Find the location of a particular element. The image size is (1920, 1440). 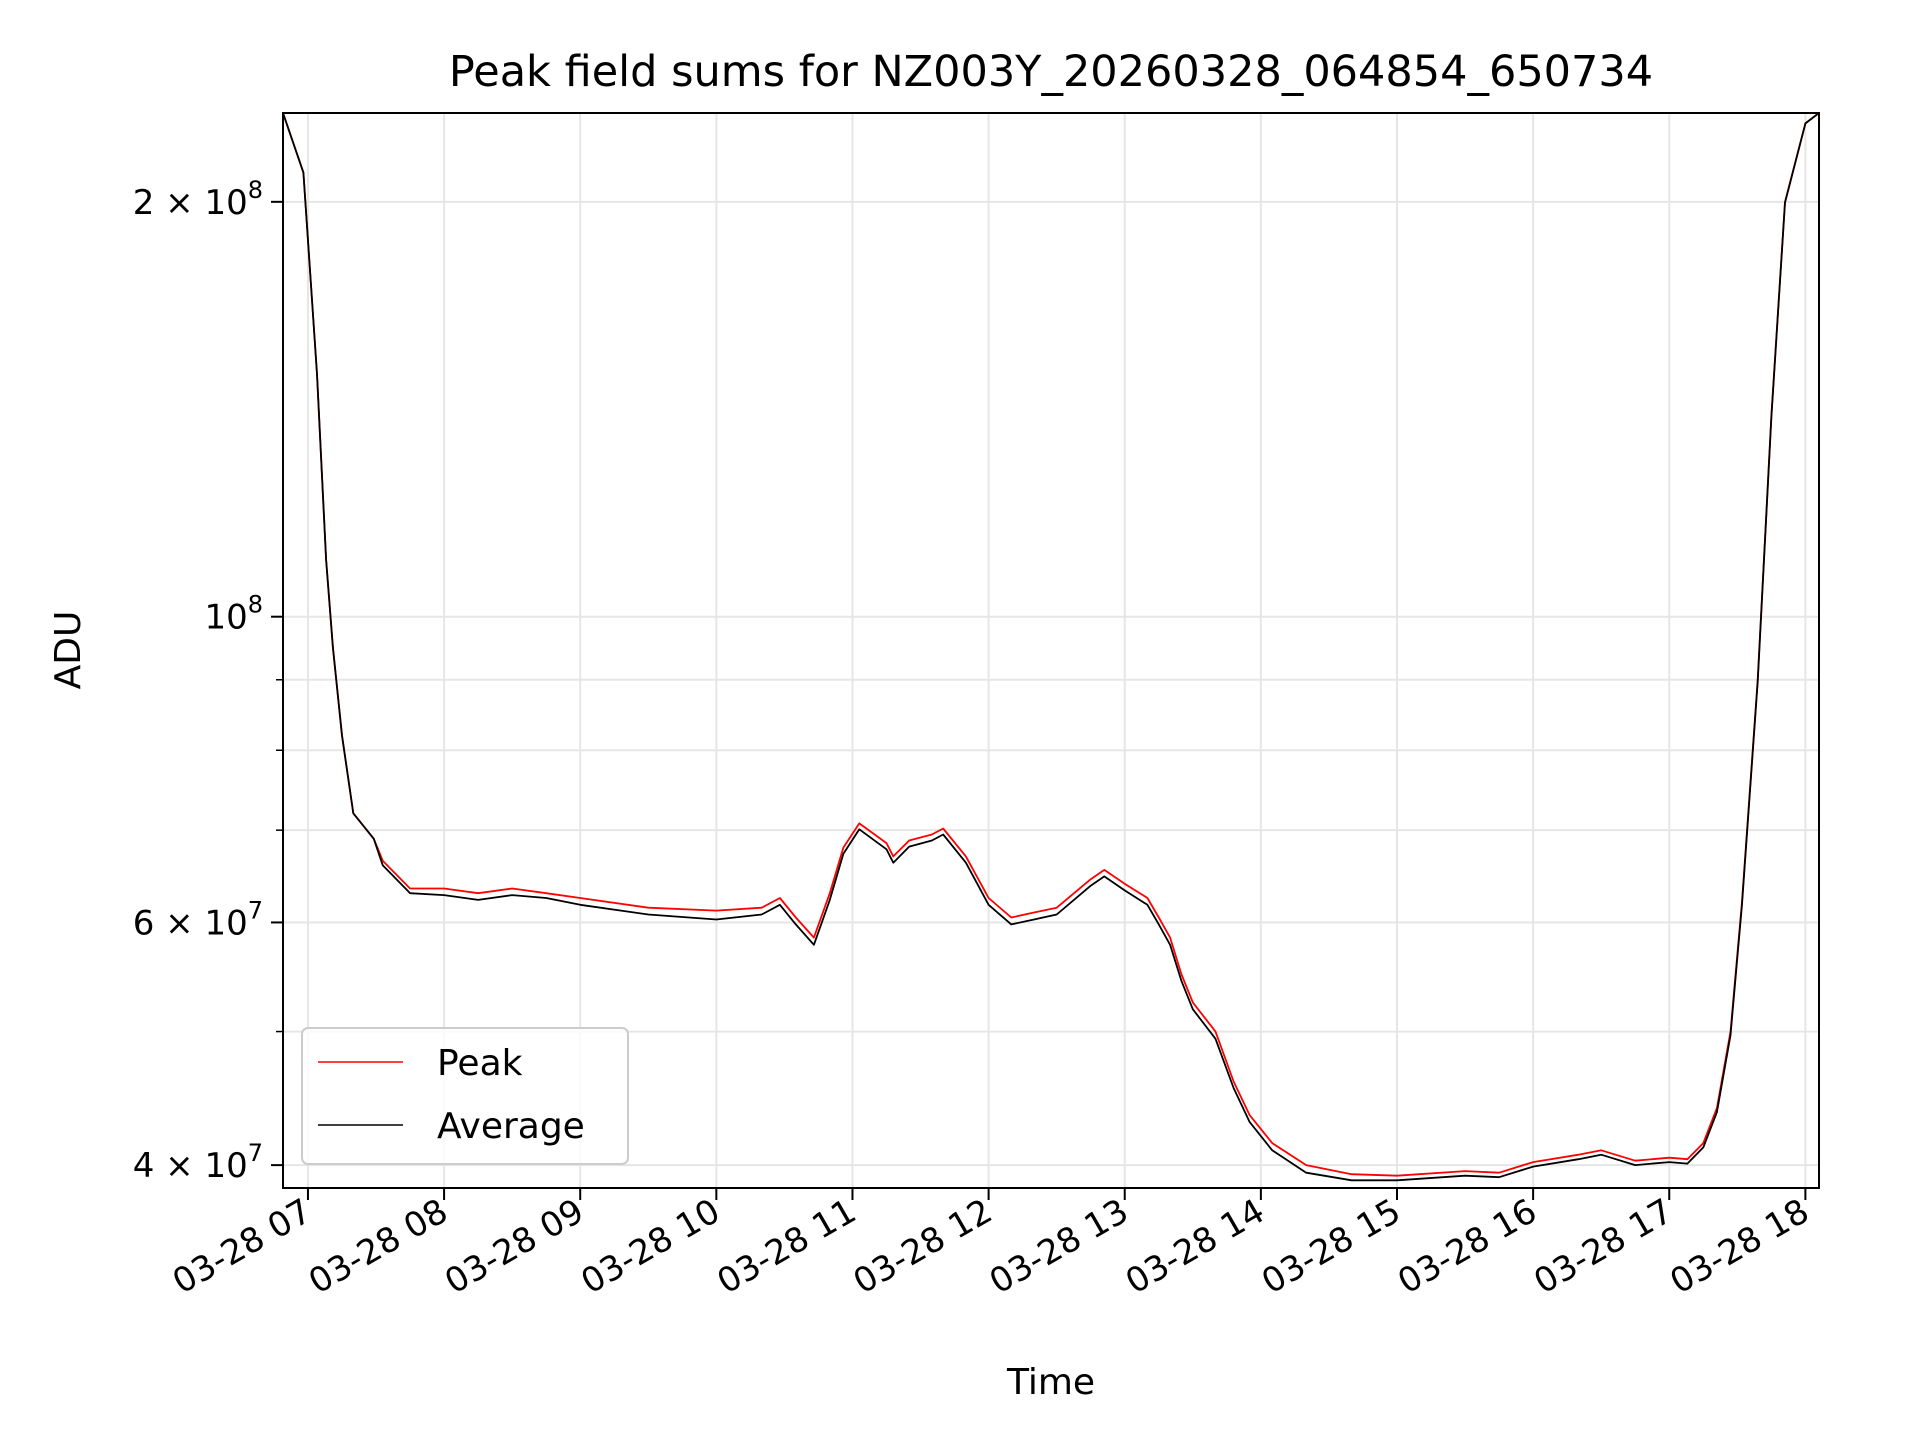

legend-average-label: Average is located at coordinates (511, 1126).